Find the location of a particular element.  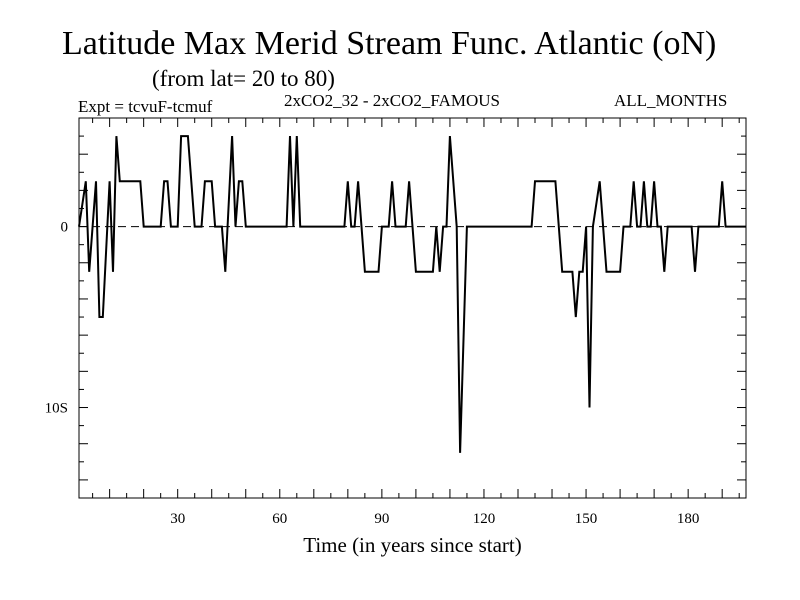

x-tick-label: 90 is located at coordinates (381, 519).